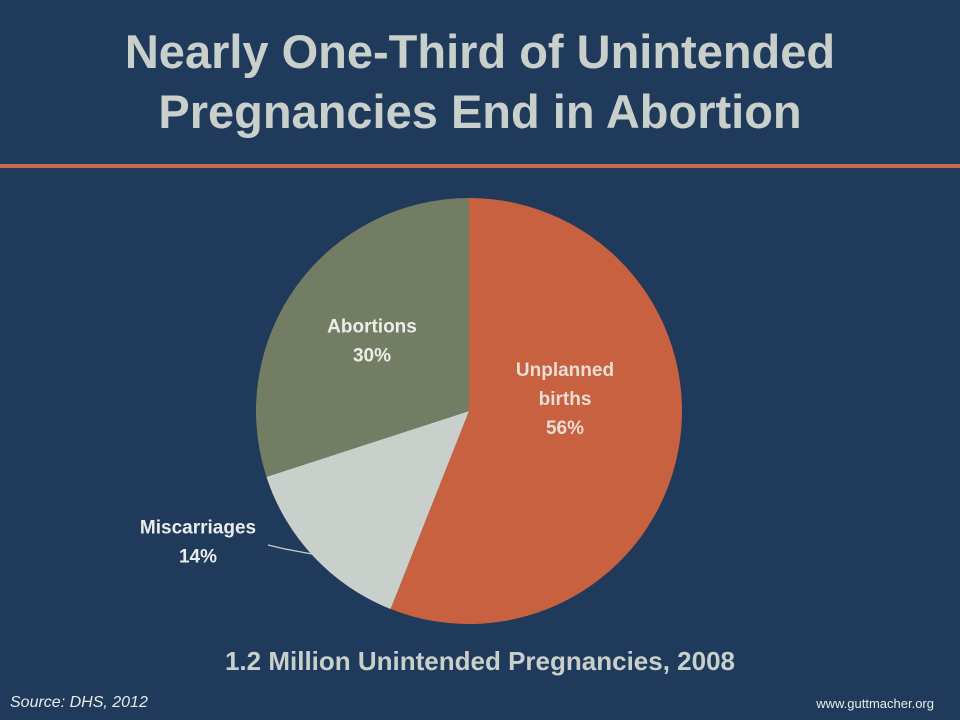 This screenshot has height=720, width=960. Describe the element at coordinates (372, 356) in the screenshot. I see `slice-label-abortions-line-2: 30%` at that location.